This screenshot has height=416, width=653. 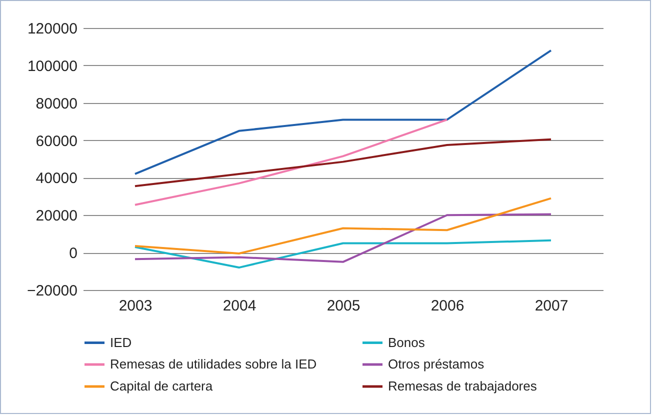 I want to click on legend-label: Bonos, so click(x=407, y=342).